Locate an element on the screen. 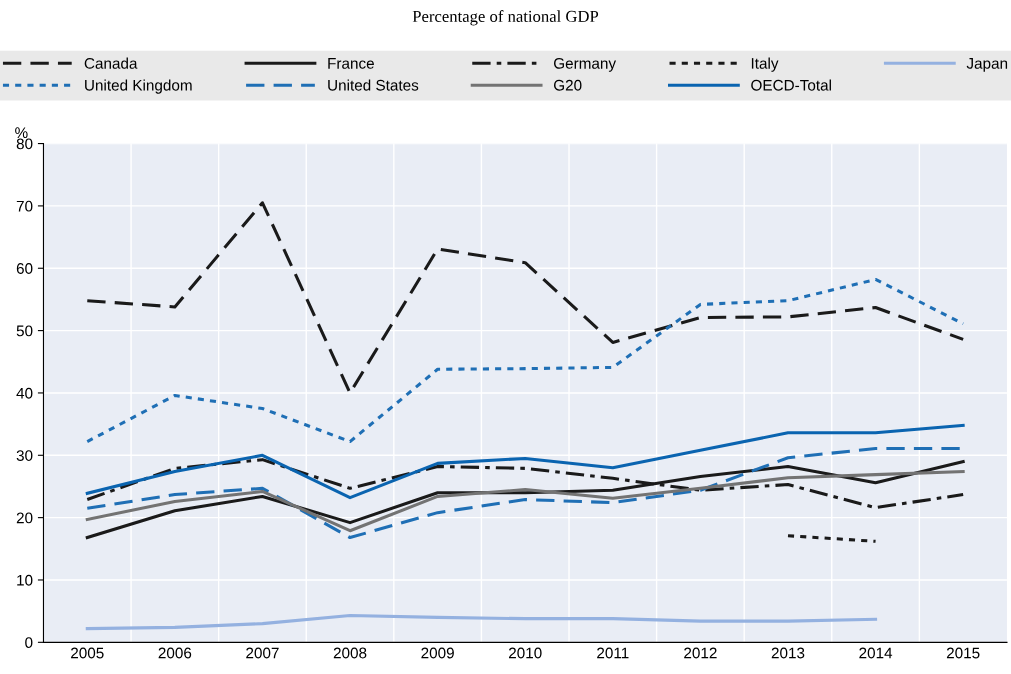  x-tick-label: 2013 is located at coordinates (788, 653).